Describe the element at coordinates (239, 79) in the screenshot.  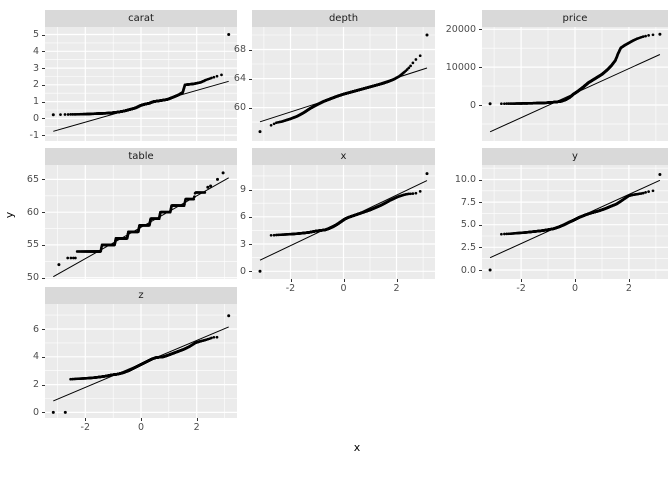
I see `y-tick-label: 64` at that location.